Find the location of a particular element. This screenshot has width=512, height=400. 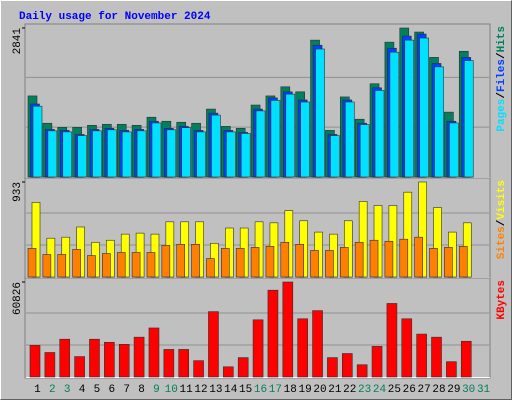

legend-entry: KBytes is located at coordinates (502, 300).